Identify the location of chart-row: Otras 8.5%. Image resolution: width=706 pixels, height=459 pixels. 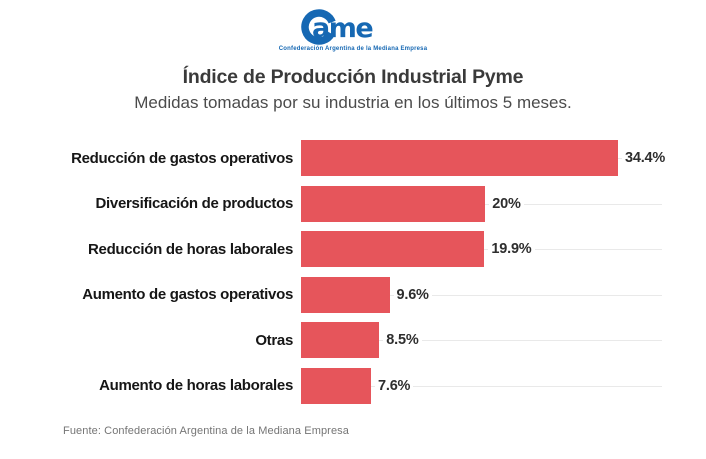
(353, 340).